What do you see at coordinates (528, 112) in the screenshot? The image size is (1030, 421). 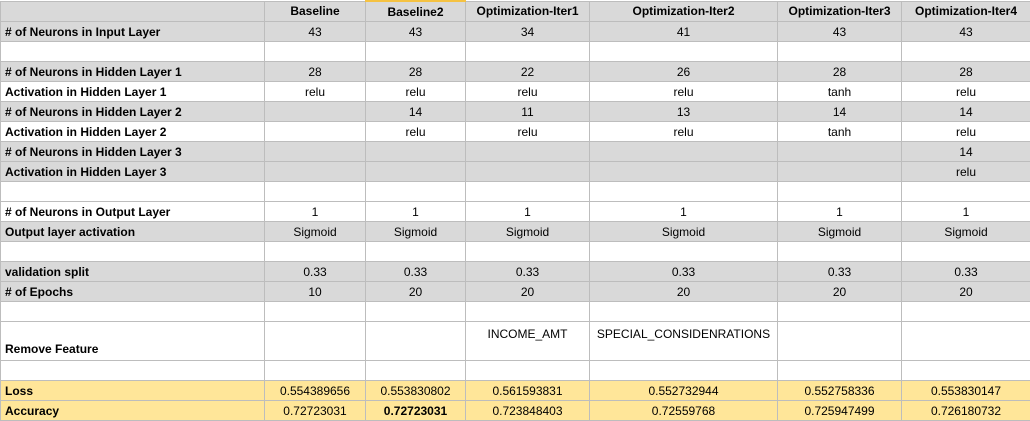 I see `table-cell: 11` at bounding box center [528, 112].